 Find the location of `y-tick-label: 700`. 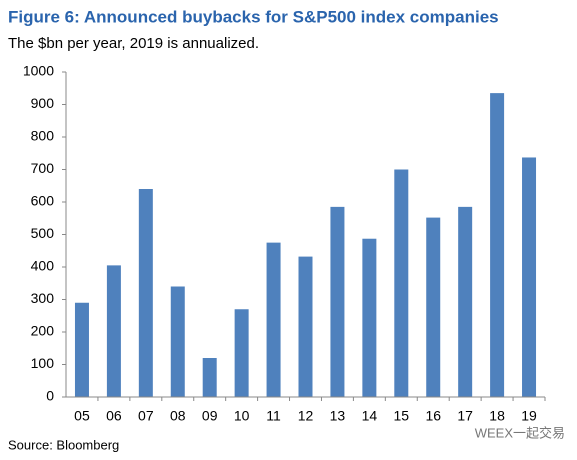

y-tick-label: 700 is located at coordinates (43, 168).